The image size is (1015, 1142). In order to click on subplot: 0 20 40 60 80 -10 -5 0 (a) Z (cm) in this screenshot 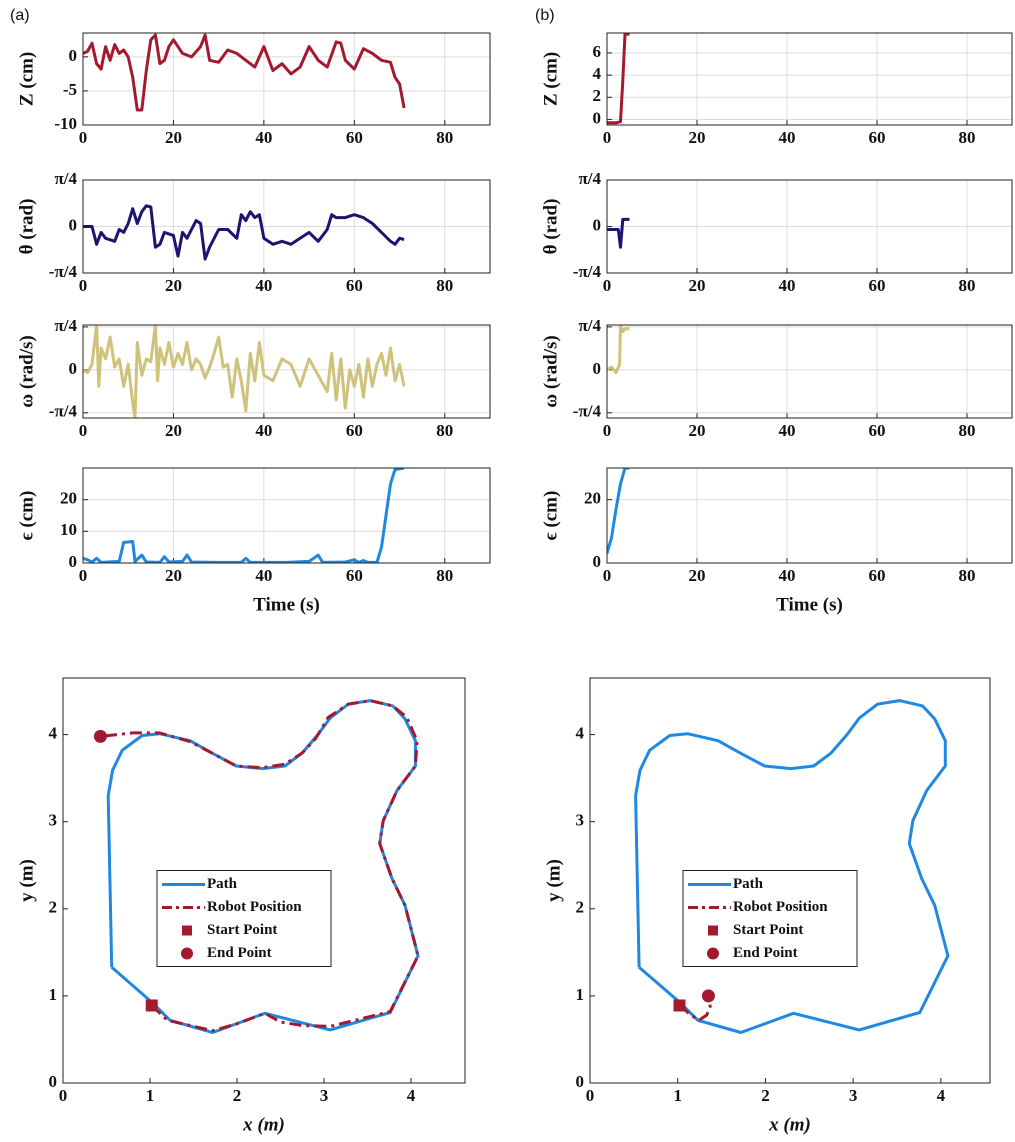, I will do `click(250, 77)`.